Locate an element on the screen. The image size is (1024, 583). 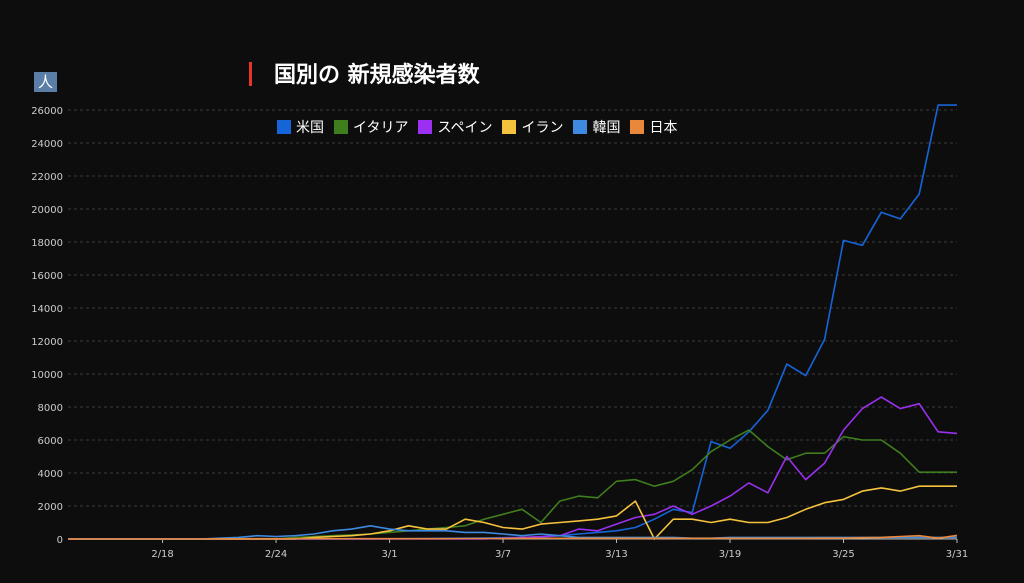
legend-label: イラン is located at coordinates (542, 128).